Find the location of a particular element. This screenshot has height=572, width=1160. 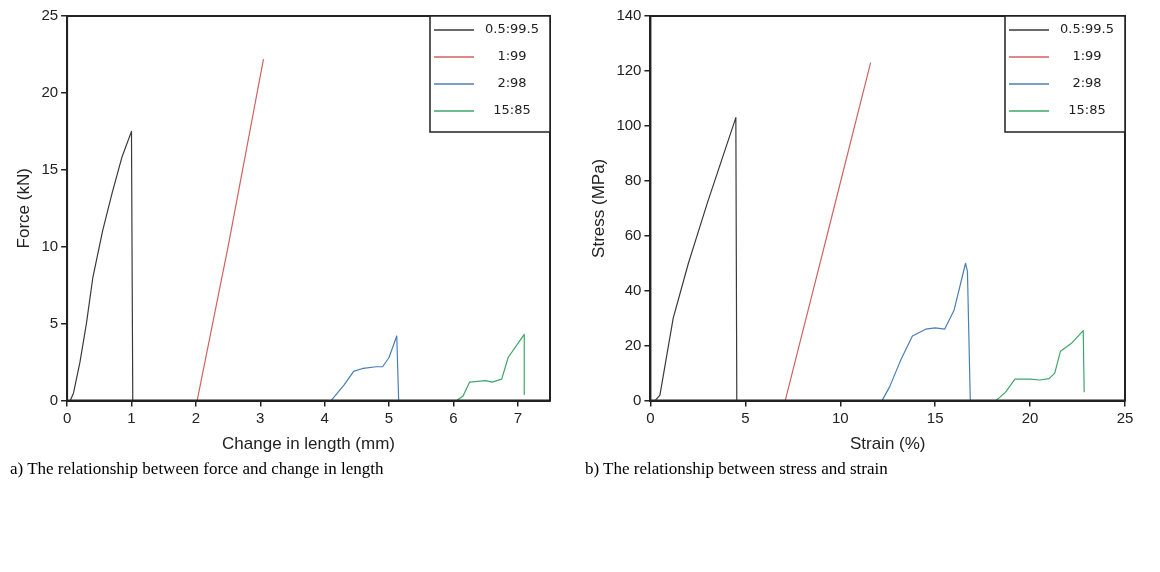

x-tick-label: 15 is located at coordinates (935, 417).